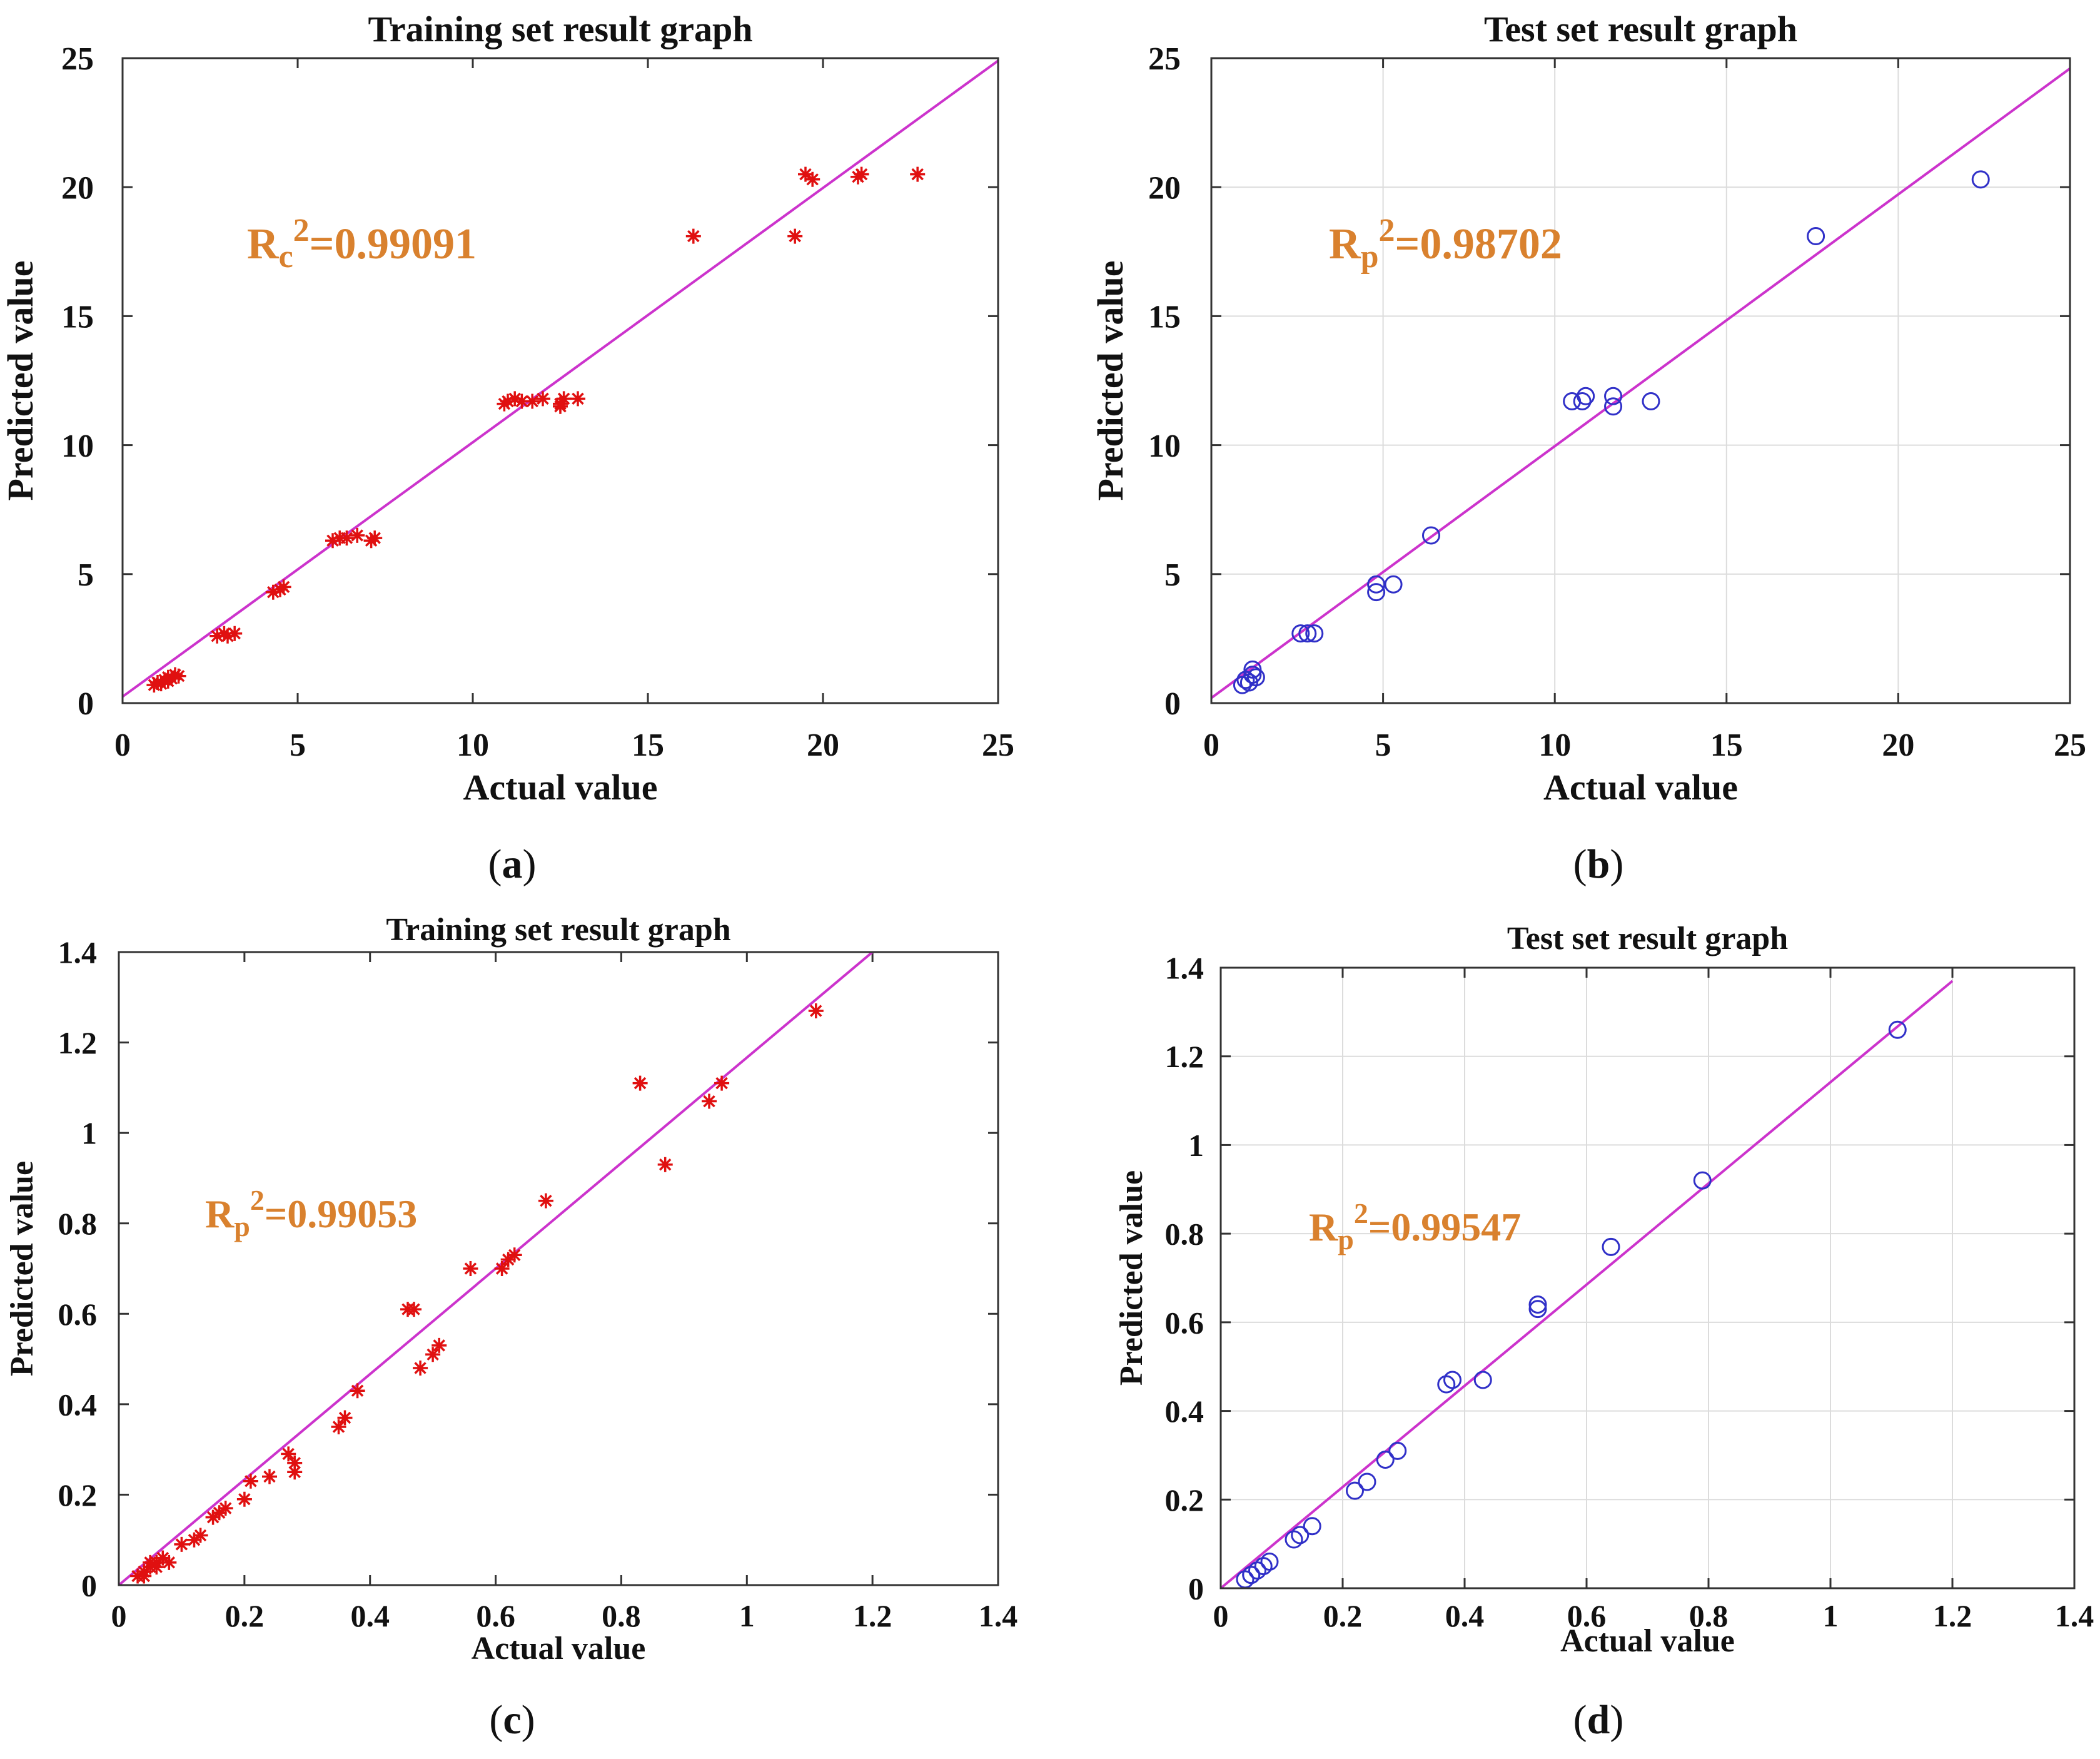 The height and width of the screenshot is (1759, 2100). What do you see at coordinates (78, 952) in the screenshot?
I see `y-tick-label: 1.4` at bounding box center [78, 952].